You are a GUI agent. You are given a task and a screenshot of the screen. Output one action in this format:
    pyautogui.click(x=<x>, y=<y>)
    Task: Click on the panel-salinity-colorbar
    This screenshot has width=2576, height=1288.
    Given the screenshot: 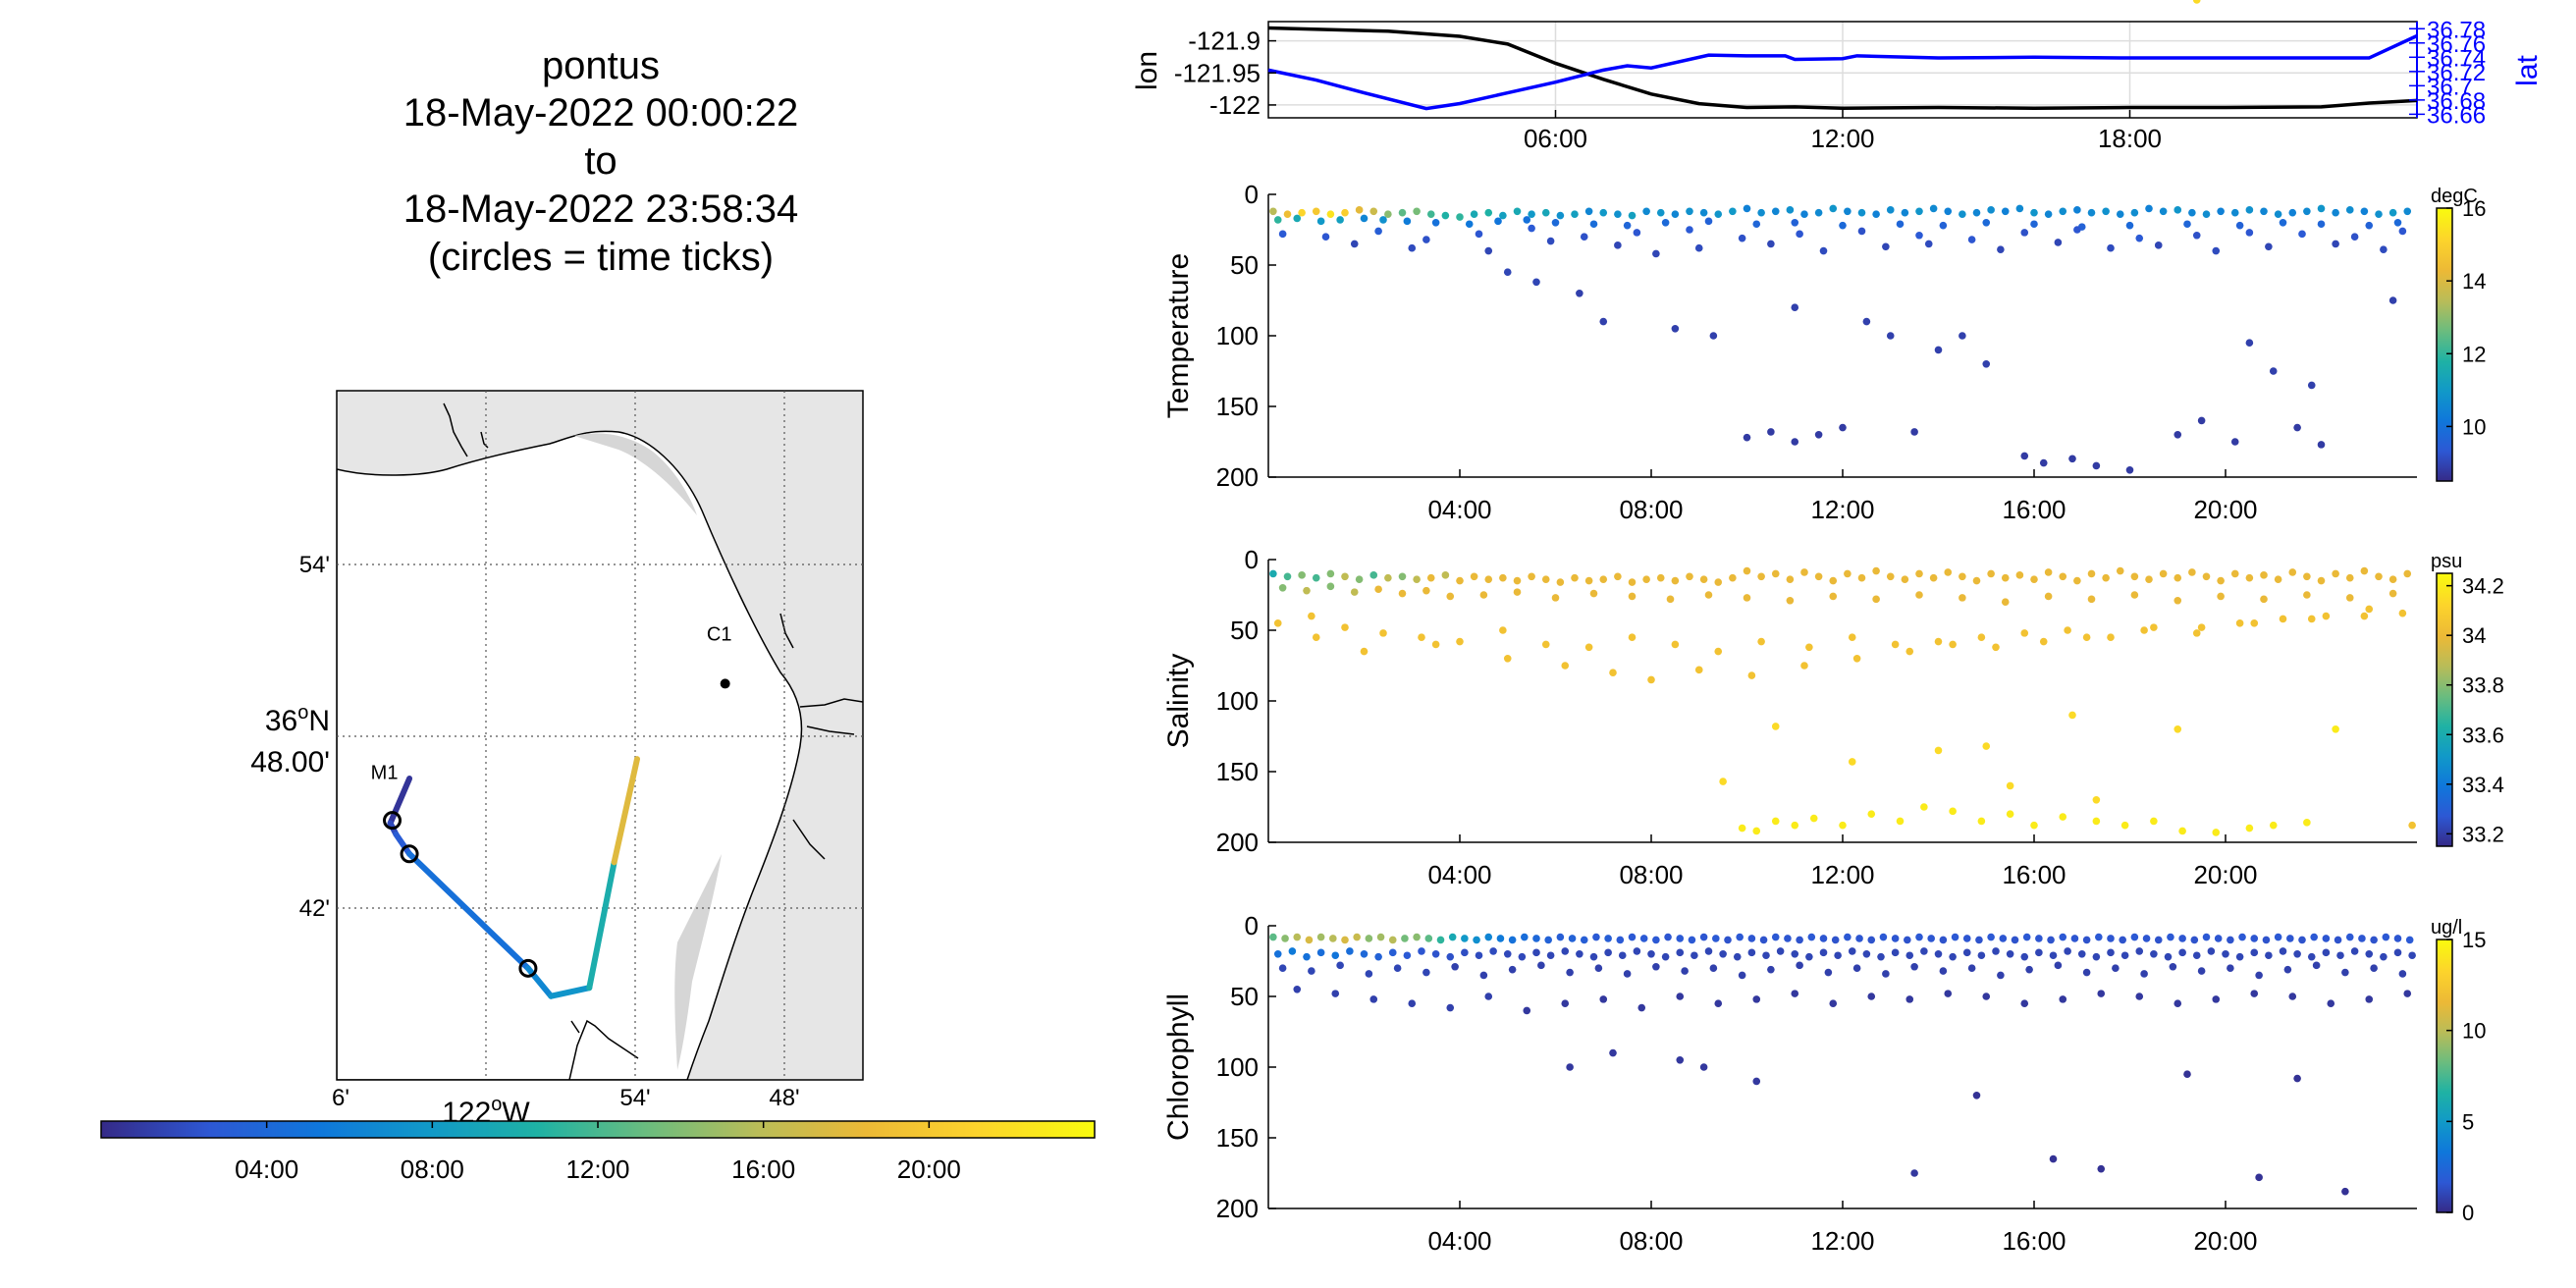 What is the action you would take?
    pyautogui.click(x=2444, y=709)
    